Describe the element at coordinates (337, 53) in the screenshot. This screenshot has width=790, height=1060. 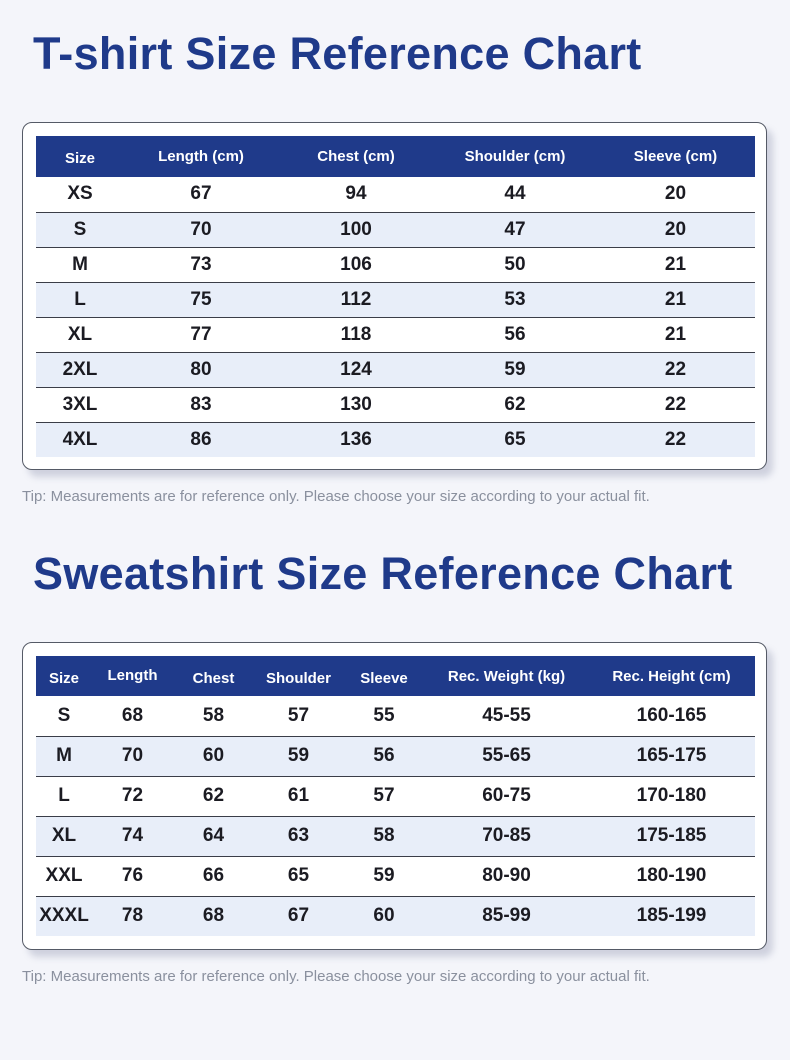
I see `tshirt-chart-title: T-shirt Size Reference Chart` at that location.